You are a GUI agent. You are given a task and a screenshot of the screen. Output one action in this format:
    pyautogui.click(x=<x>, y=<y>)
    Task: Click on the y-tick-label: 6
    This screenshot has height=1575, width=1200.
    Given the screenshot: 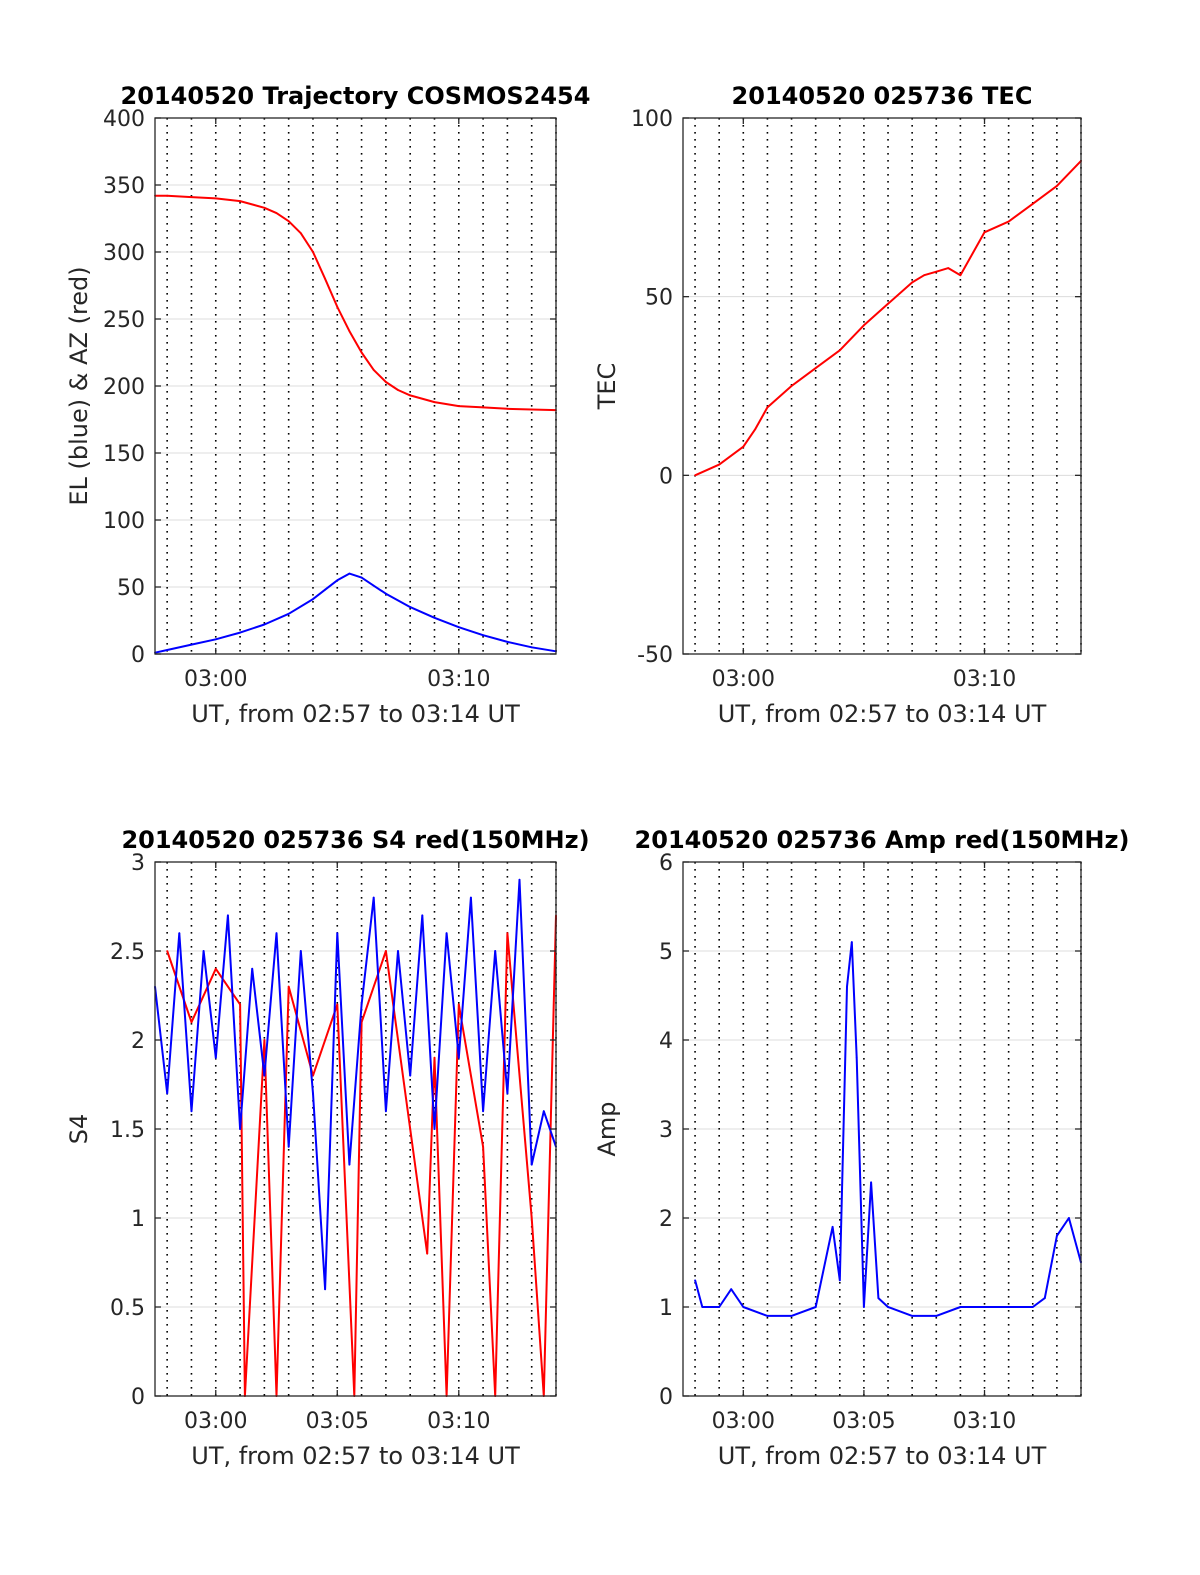 What is the action you would take?
    pyautogui.click(x=666, y=863)
    